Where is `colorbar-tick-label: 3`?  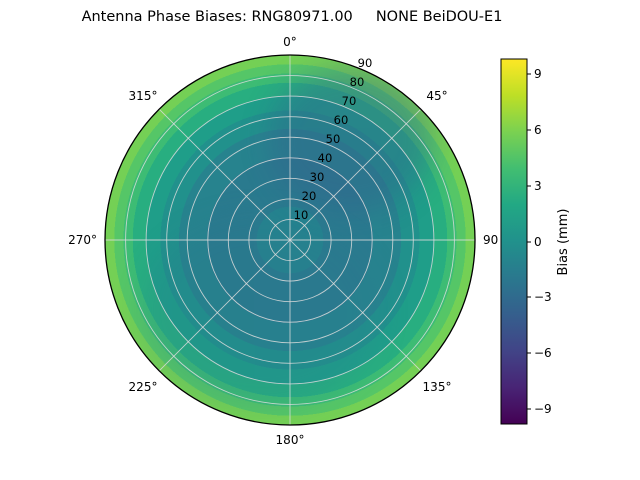
colorbar-tick-label: 3 is located at coordinates (538, 186).